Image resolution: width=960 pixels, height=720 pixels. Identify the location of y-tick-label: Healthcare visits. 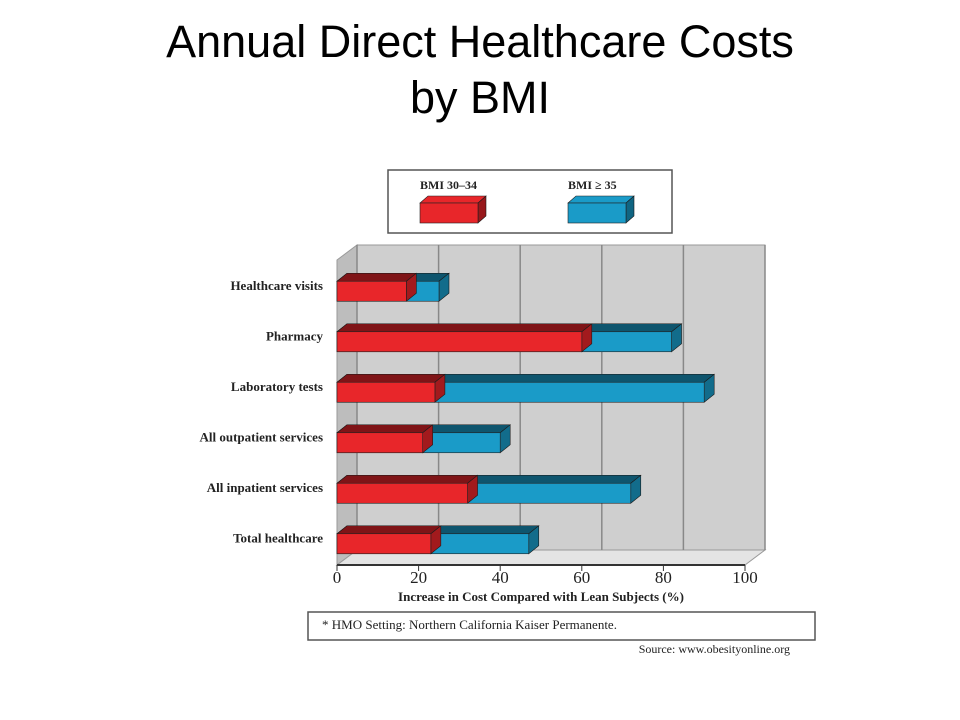
(276, 285).